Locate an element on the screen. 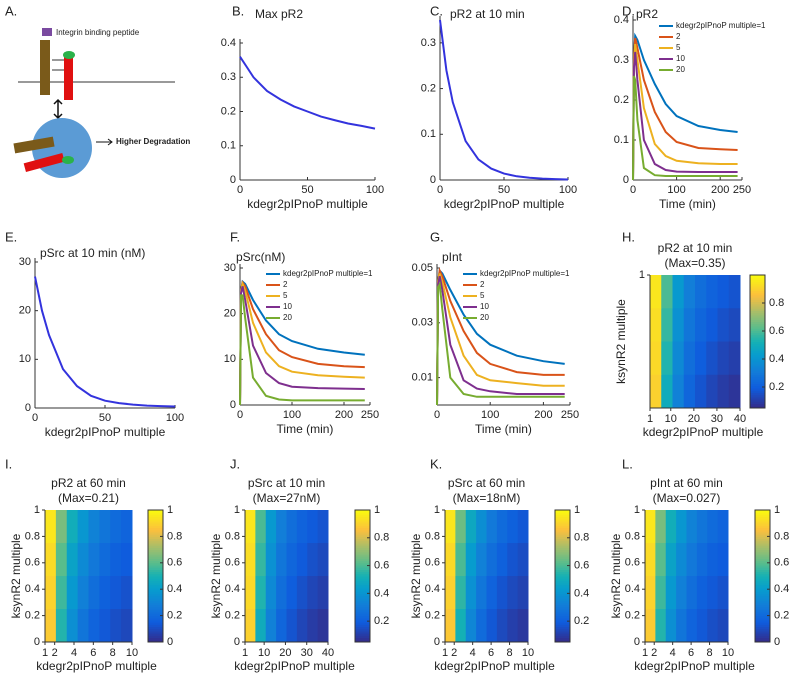 This screenshot has width=800, height=681. receptor is located at coordinates (34, 145).